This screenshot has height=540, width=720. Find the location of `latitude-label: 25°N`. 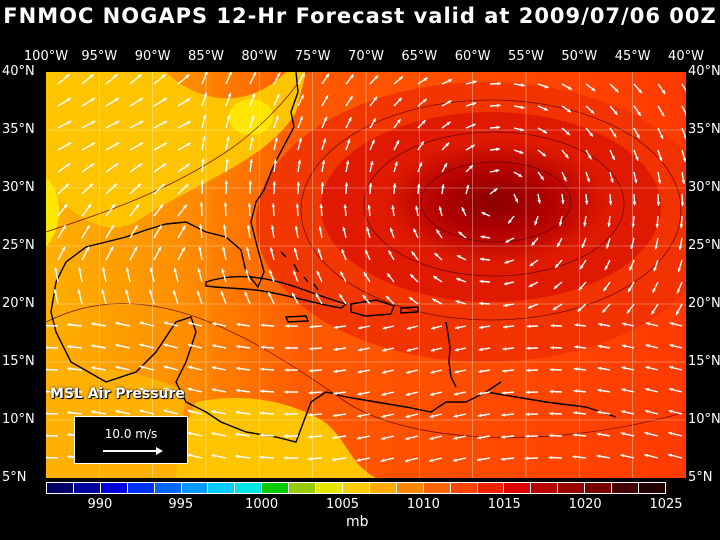

latitude-label: 25°N is located at coordinates (704, 245).